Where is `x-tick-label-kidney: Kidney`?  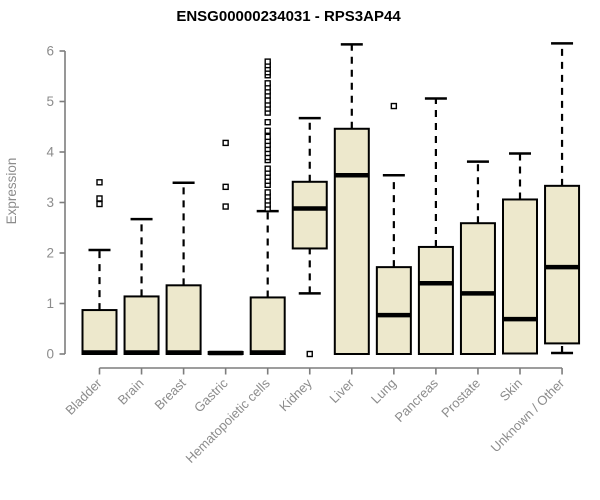
x-tick-label-kidney: Kidney is located at coordinates (295, 394).